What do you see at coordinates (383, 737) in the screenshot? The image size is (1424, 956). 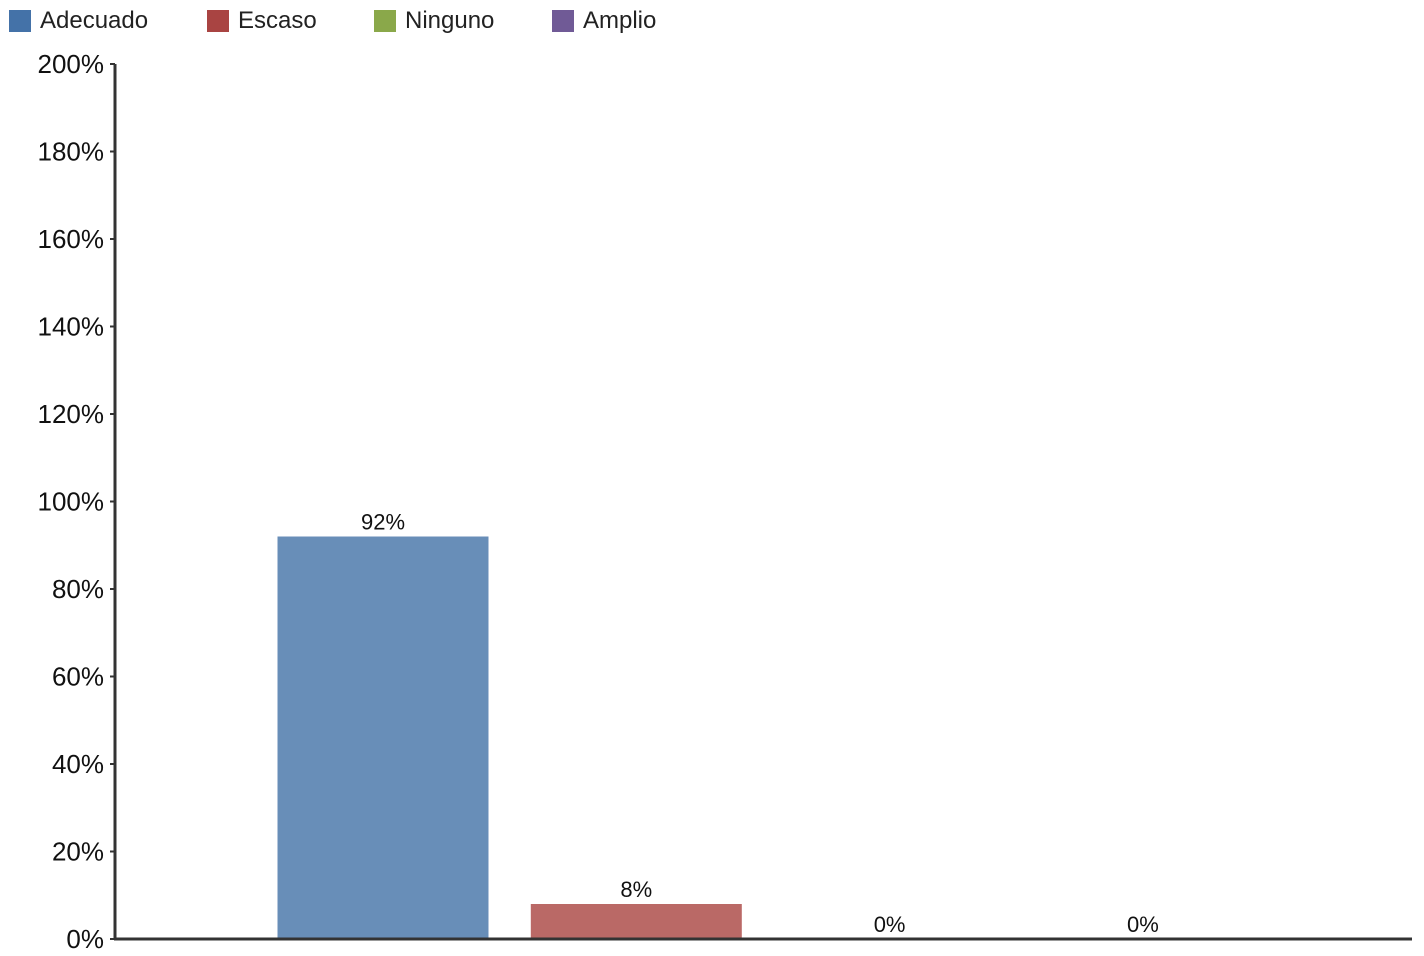 I see `bar-adecuado` at bounding box center [383, 737].